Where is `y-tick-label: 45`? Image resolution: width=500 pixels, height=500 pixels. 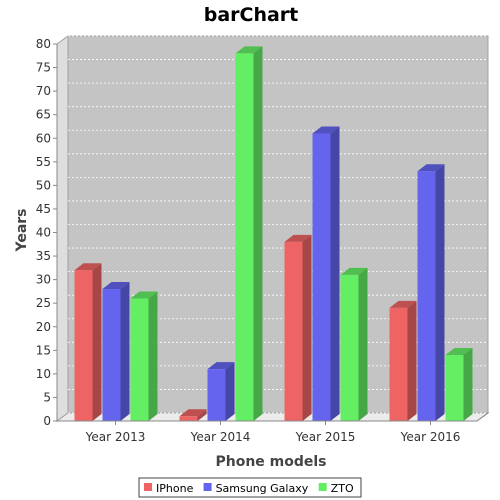
y-tick-label: 45 is located at coordinates (43, 209).